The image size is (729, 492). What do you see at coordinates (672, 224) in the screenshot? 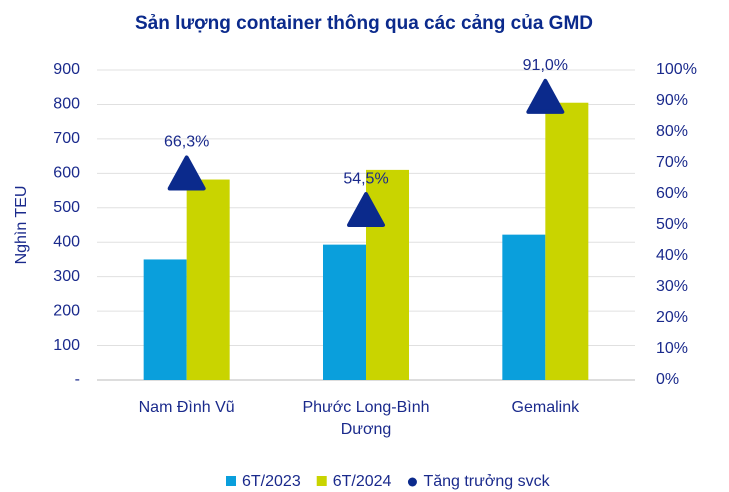
I see `y2-tick-label: 50%` at bounding box center [672, 224].